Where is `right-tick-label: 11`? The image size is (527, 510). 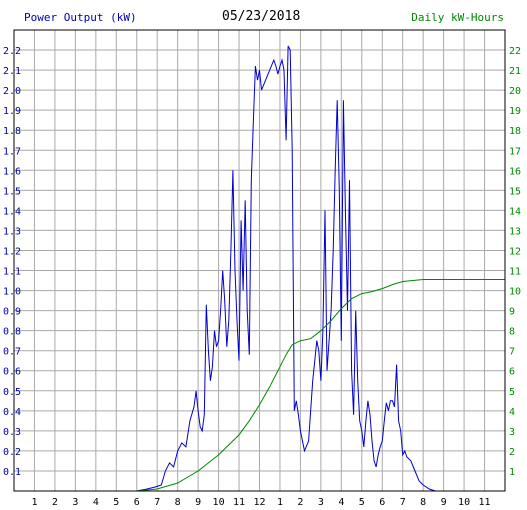
right-tick-label: 11 is located at coordinates (515, 272).